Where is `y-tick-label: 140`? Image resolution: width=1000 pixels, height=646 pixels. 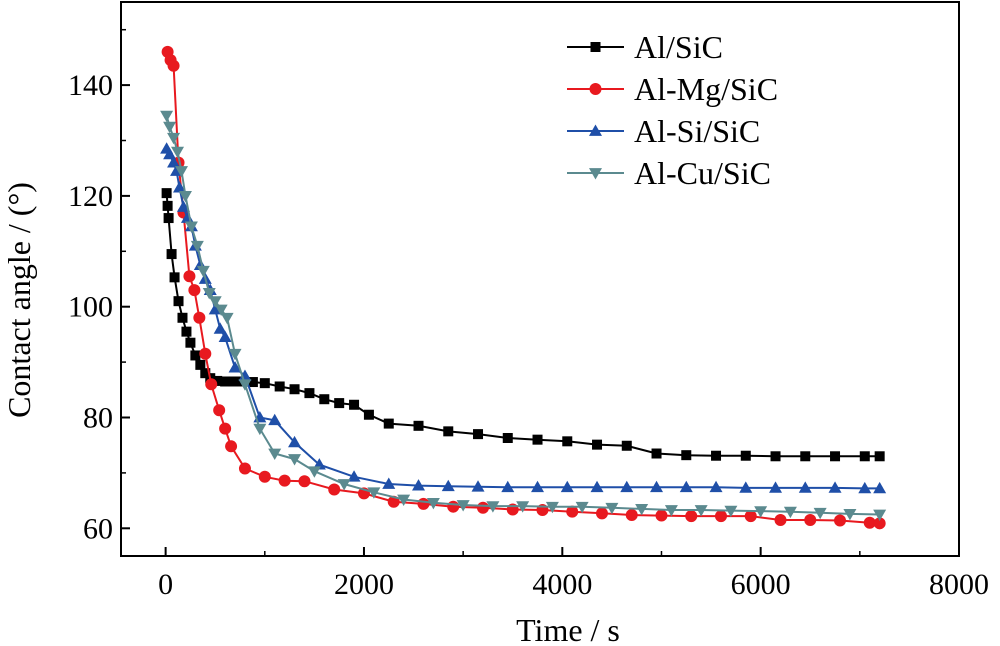 y-tick-label: 140 is located at coordinates (90, 85).